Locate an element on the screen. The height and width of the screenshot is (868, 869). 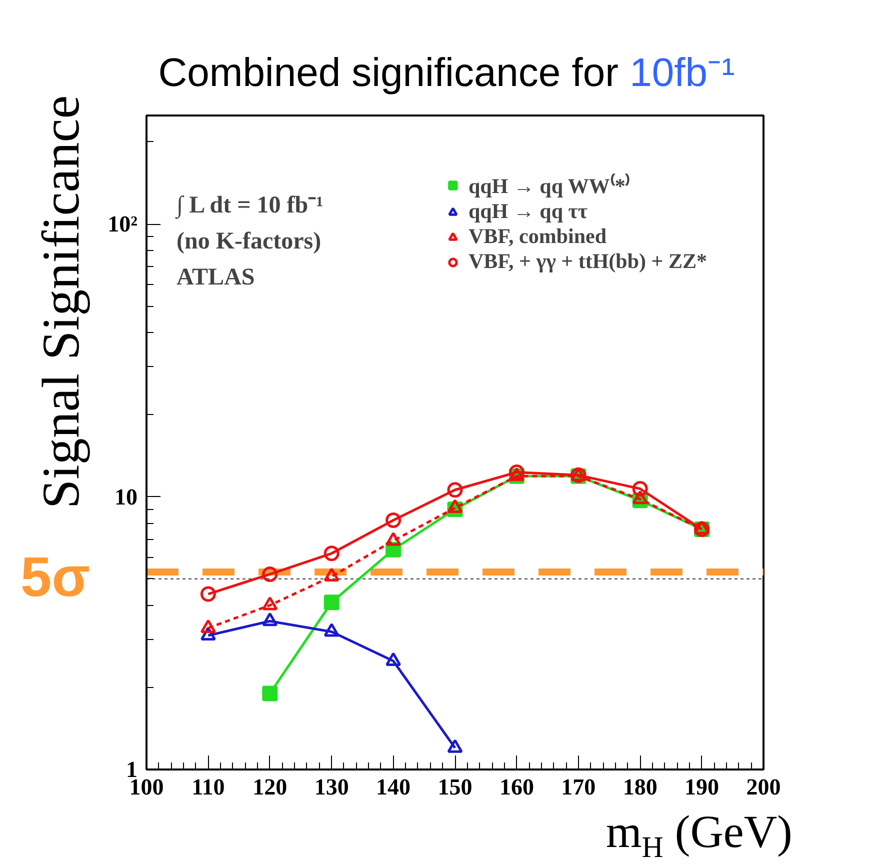
legend-label: qqH → qq WW⁽*⁾ is located at coordinates (549, 185).